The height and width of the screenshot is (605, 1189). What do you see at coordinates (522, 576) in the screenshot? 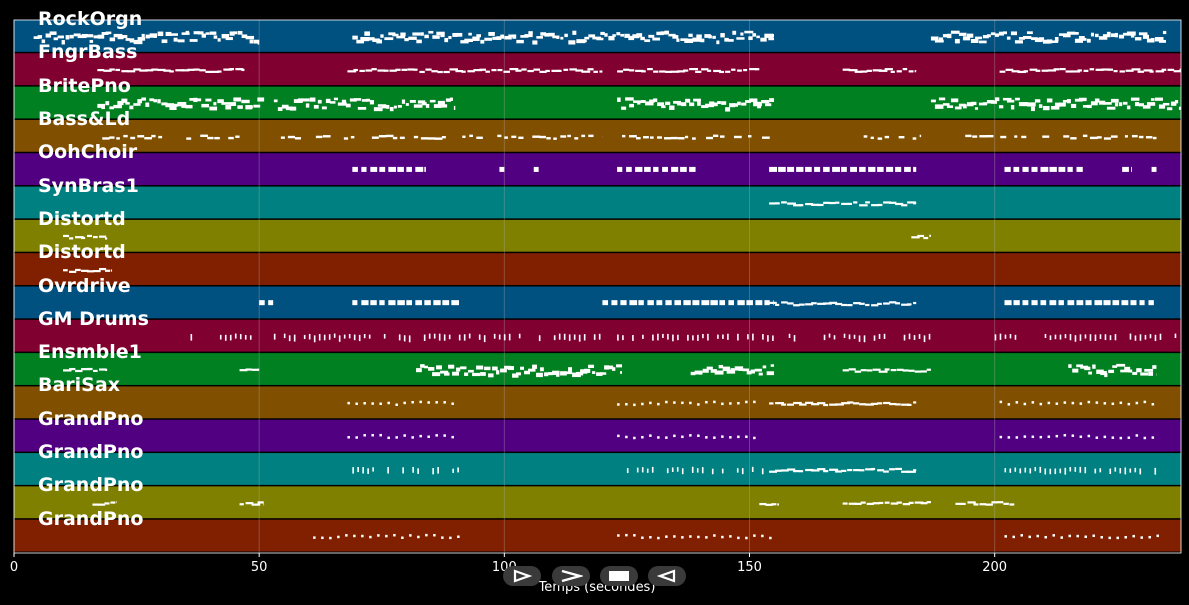
I see `play-button` at bounding box center [522, 576].